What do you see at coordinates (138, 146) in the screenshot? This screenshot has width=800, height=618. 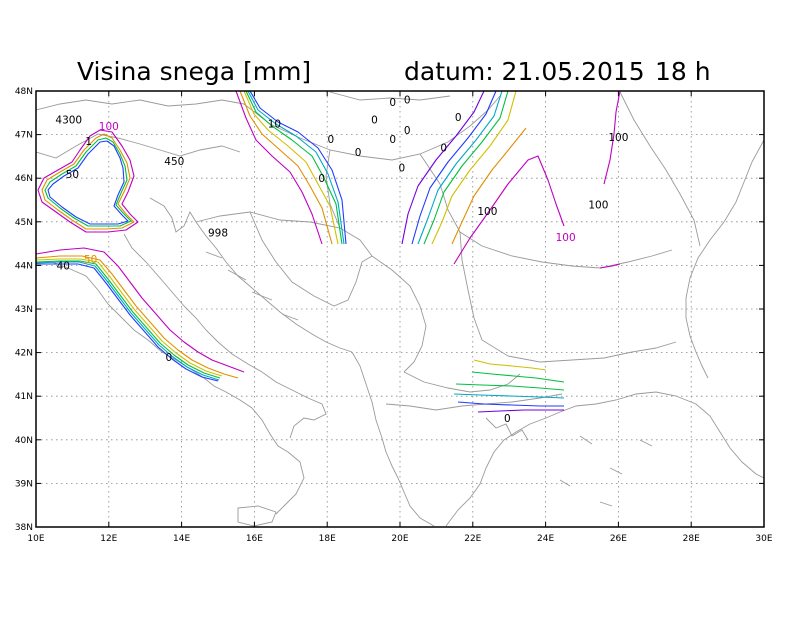 I see `border-alps` at bounding box center [138, 146].